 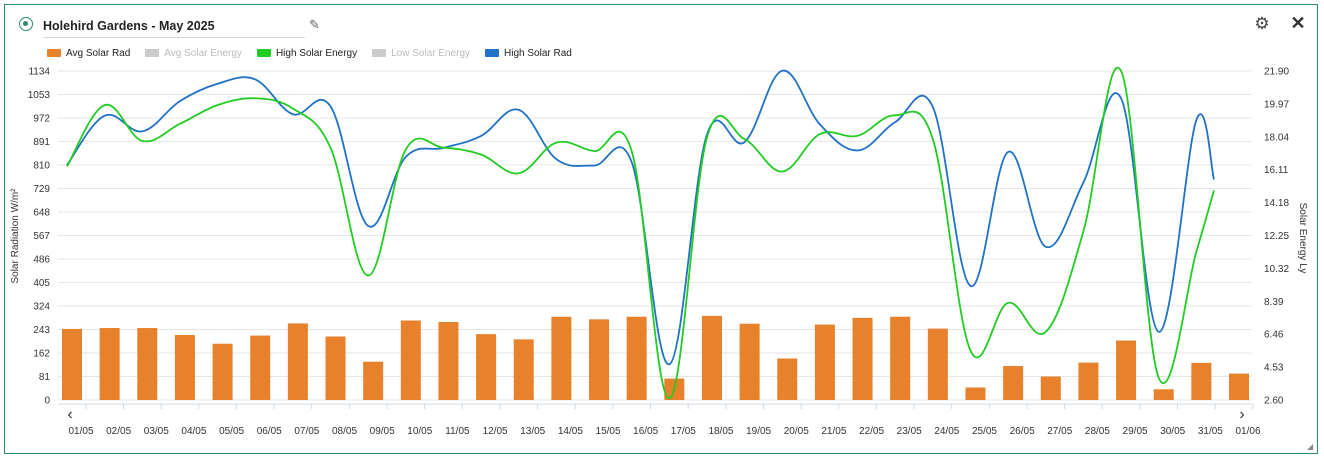 I want to click on legend-item-high-solar-energy: High Solar Energy, so click(x=307, y=53).